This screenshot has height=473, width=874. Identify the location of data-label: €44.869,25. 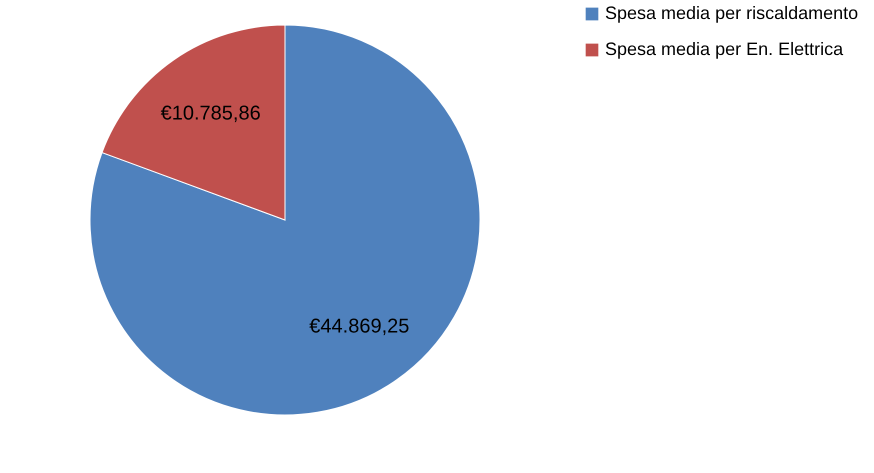
(359, 327).